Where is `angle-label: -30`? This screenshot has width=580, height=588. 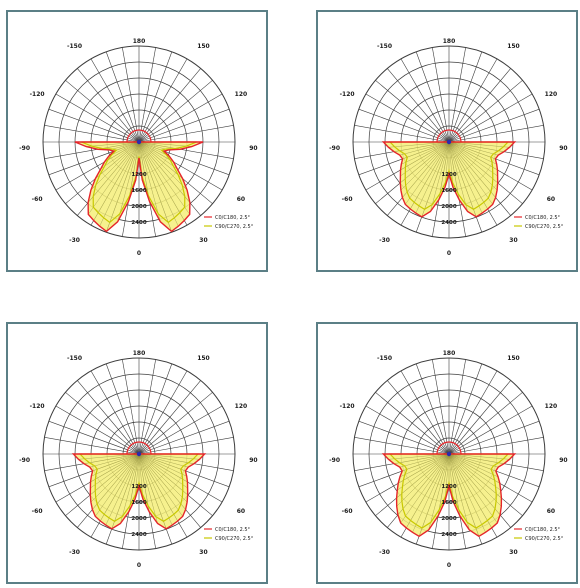
angle-label: -30 is located at coordinates (384, 240).